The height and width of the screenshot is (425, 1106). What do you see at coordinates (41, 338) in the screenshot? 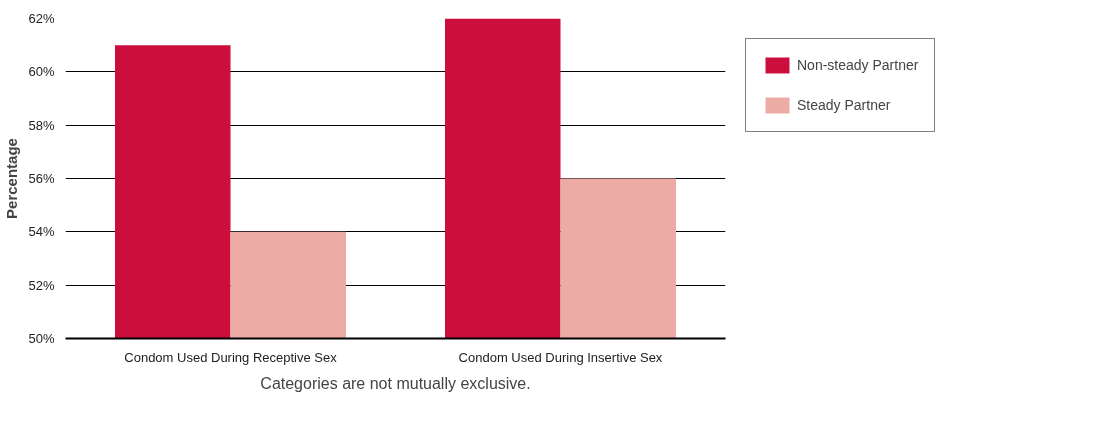
I see `y-tick-label: 50%` at bounding box center [41, 338].